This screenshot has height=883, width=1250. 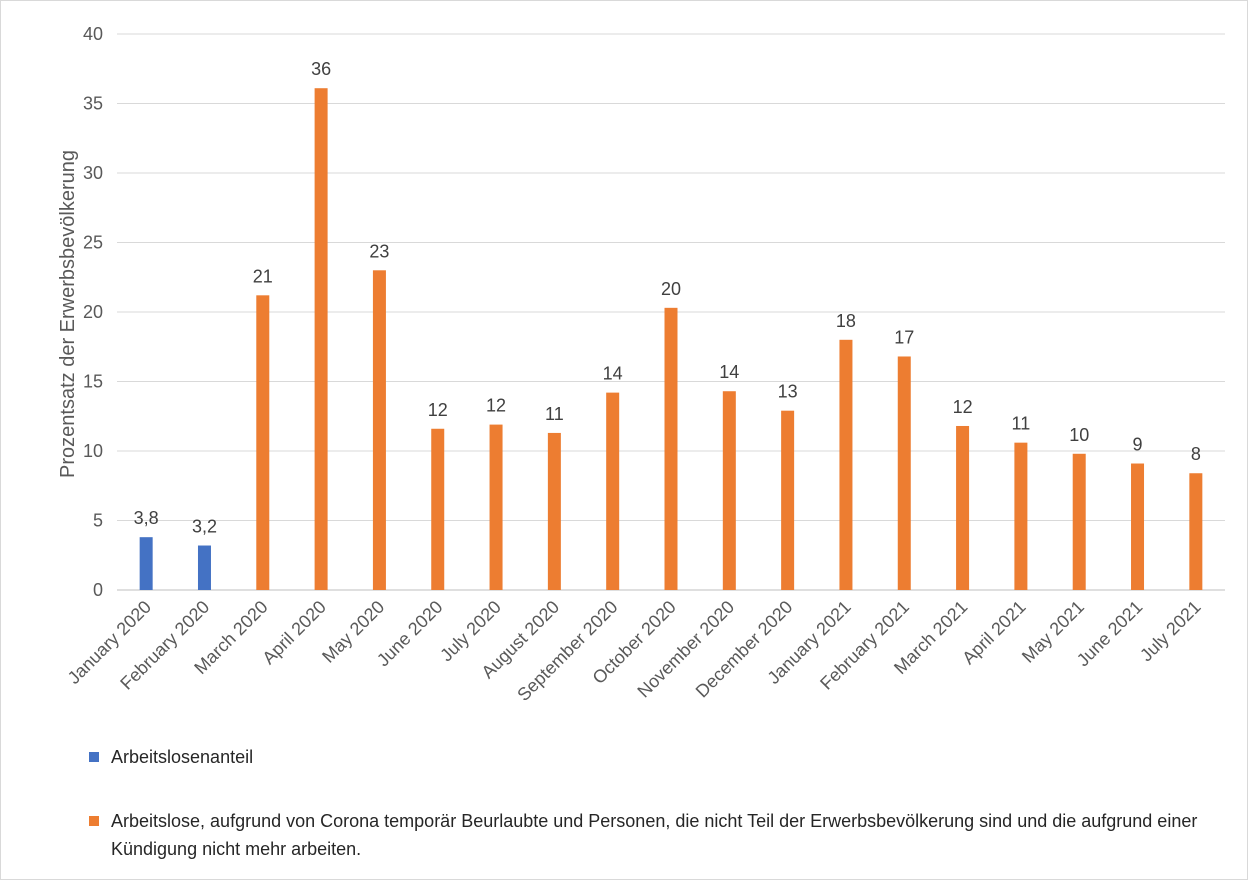 What do you see at coordinates (1196, 454) in the screenshot?
I see `data-label: 8` at bounding box center [1196, 454].